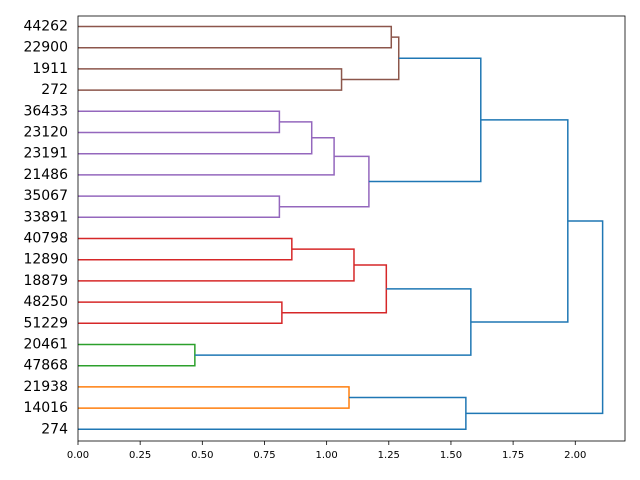  Describe the element at coordinates (78, 455) in the screenshot. I see `x-tick-label-0.00: 0.00` at that location.